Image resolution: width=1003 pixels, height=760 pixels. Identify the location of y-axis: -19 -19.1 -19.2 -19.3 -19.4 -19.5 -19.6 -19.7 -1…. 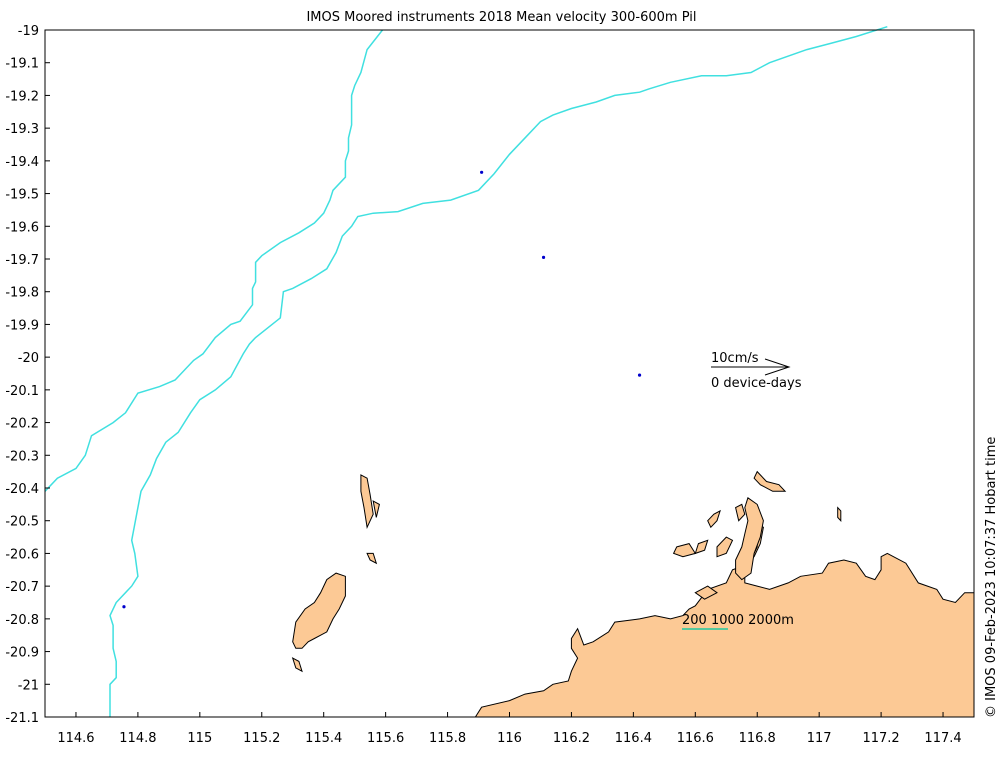
(27, 375).